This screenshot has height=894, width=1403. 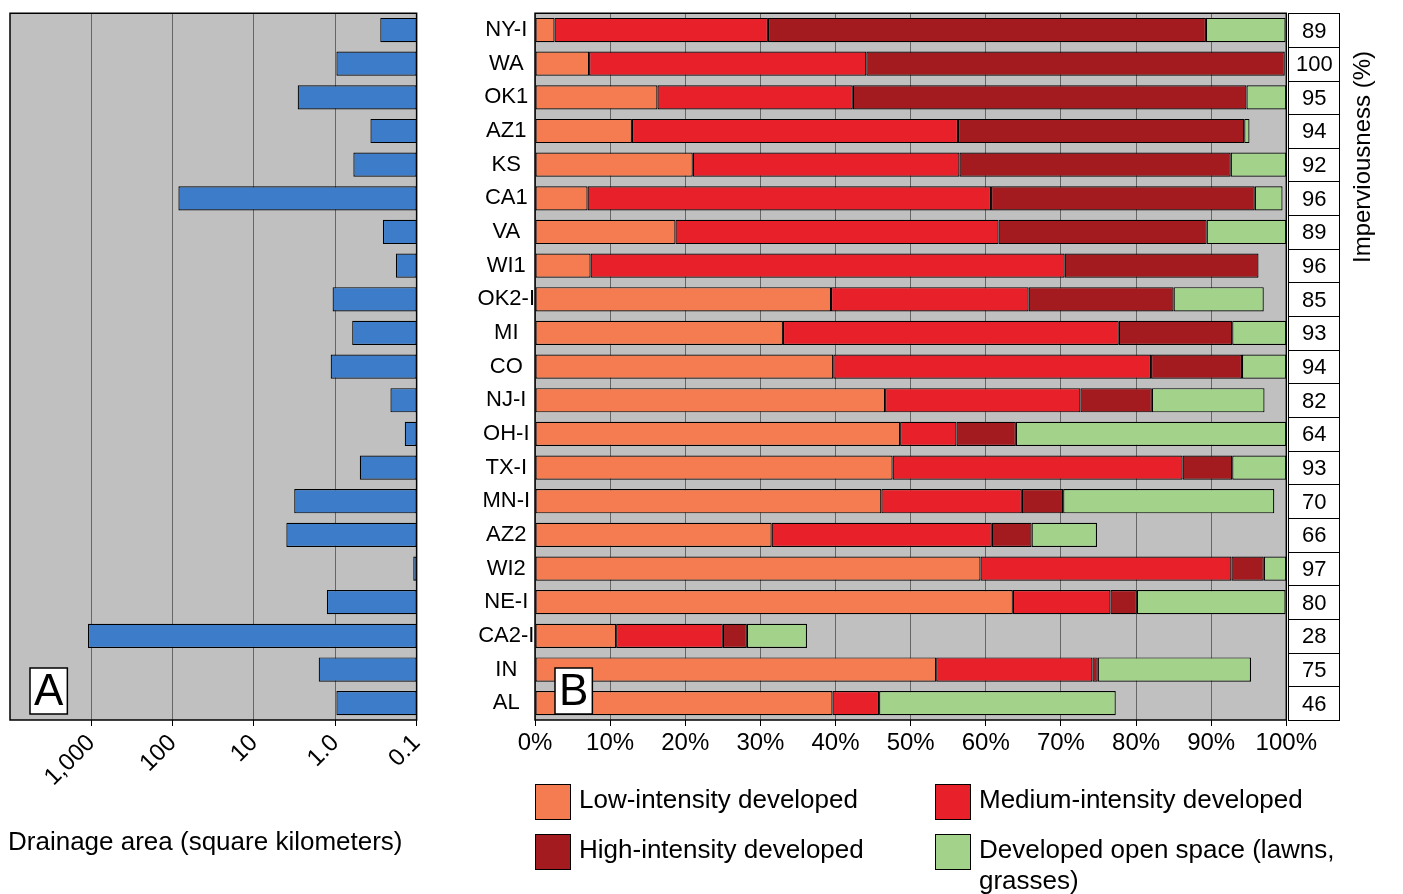 I want to click on annotation: A, so click(x=49, y=690).